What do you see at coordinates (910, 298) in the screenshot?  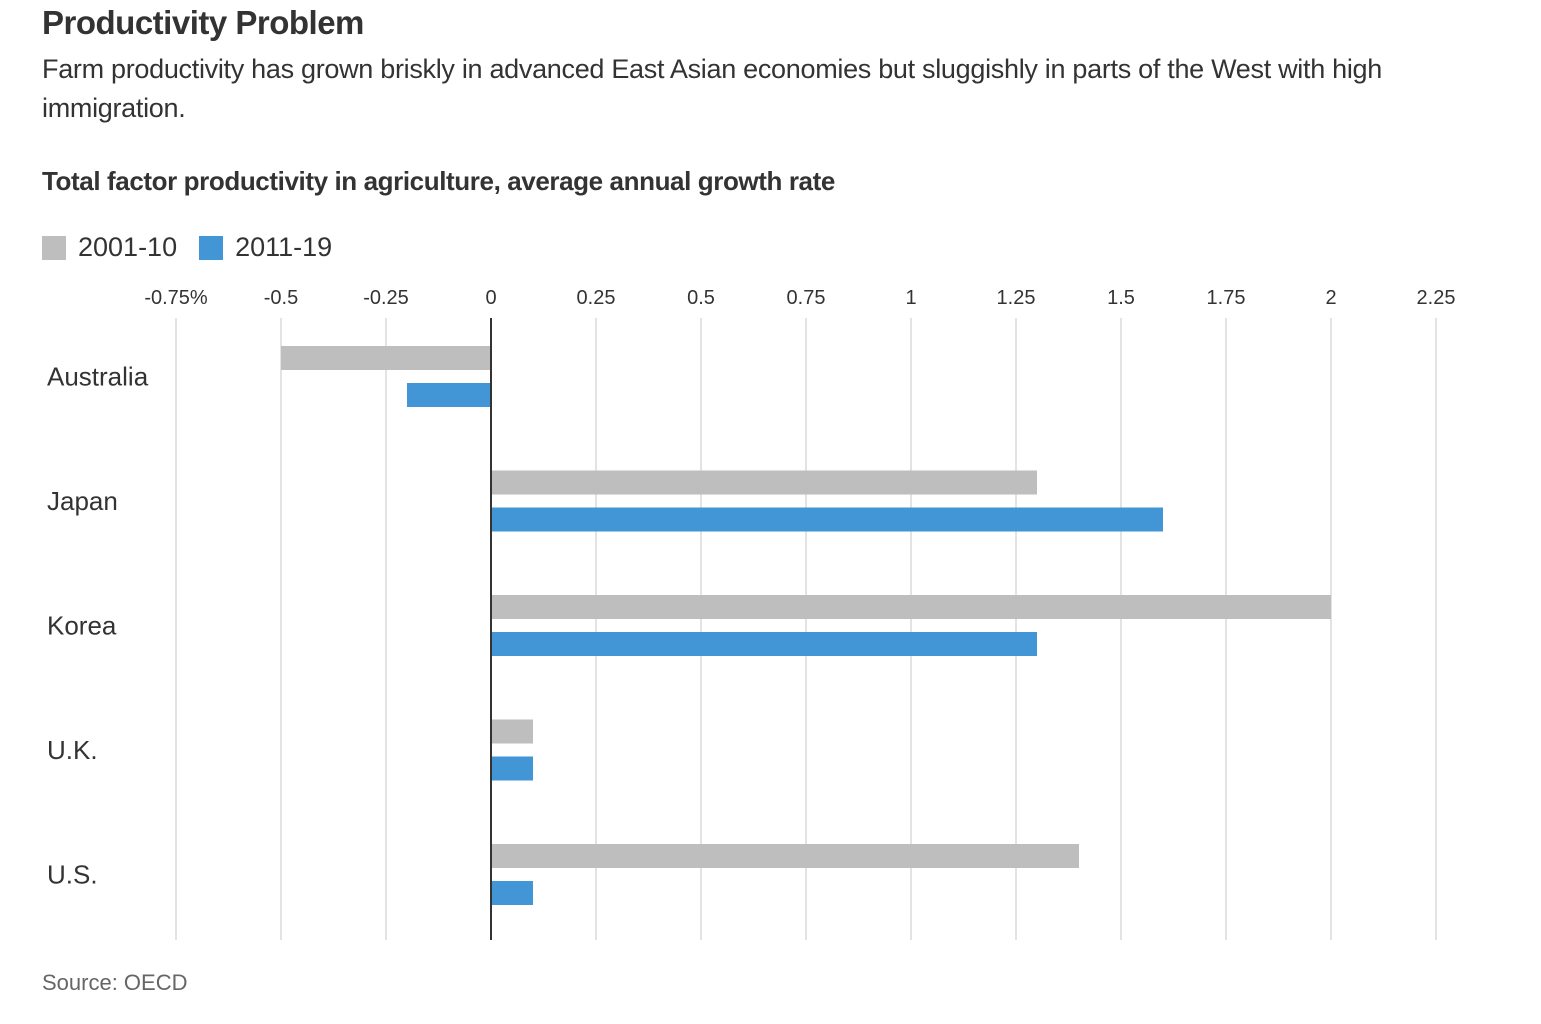 I see `x-tick-label: 1` at bounding box center [910, 298].